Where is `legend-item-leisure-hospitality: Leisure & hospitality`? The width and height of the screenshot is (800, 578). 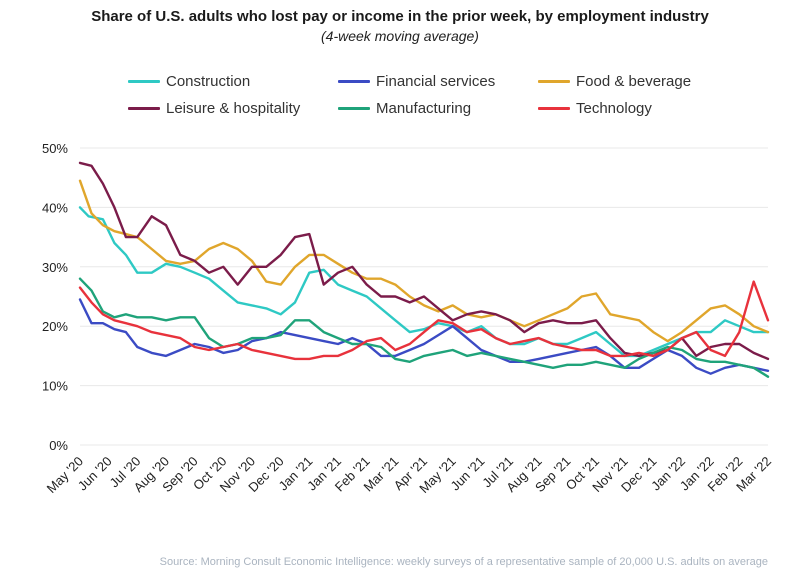
legend-item-leisure-hospitality: Leisure & hospitality is located at coordinates (214, 108).